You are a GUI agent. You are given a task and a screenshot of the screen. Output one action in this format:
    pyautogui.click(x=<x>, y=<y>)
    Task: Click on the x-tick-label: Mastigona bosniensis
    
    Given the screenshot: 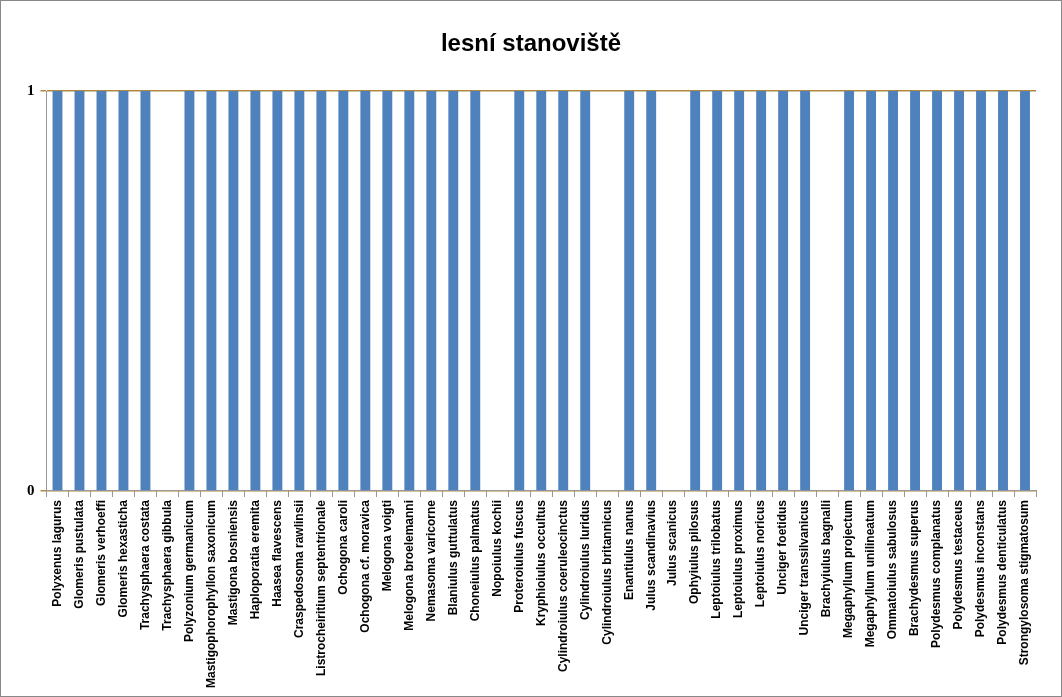 What is the action you would take?
    pyautogui.click(x=232, y=562)
    